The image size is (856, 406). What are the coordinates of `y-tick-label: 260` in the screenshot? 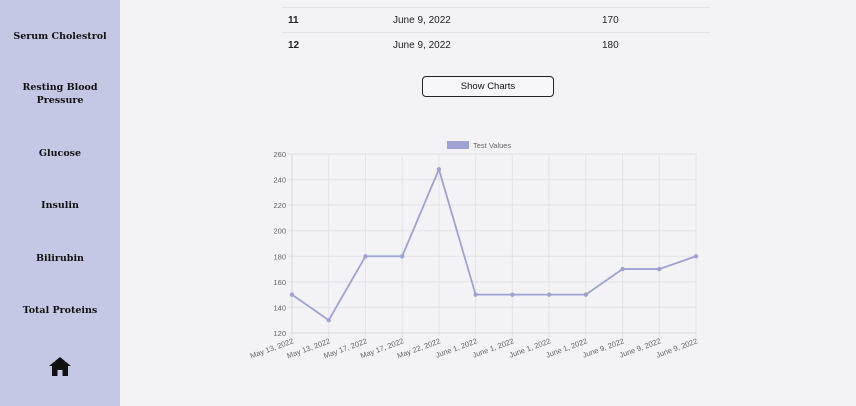 It's located at (279, 154).